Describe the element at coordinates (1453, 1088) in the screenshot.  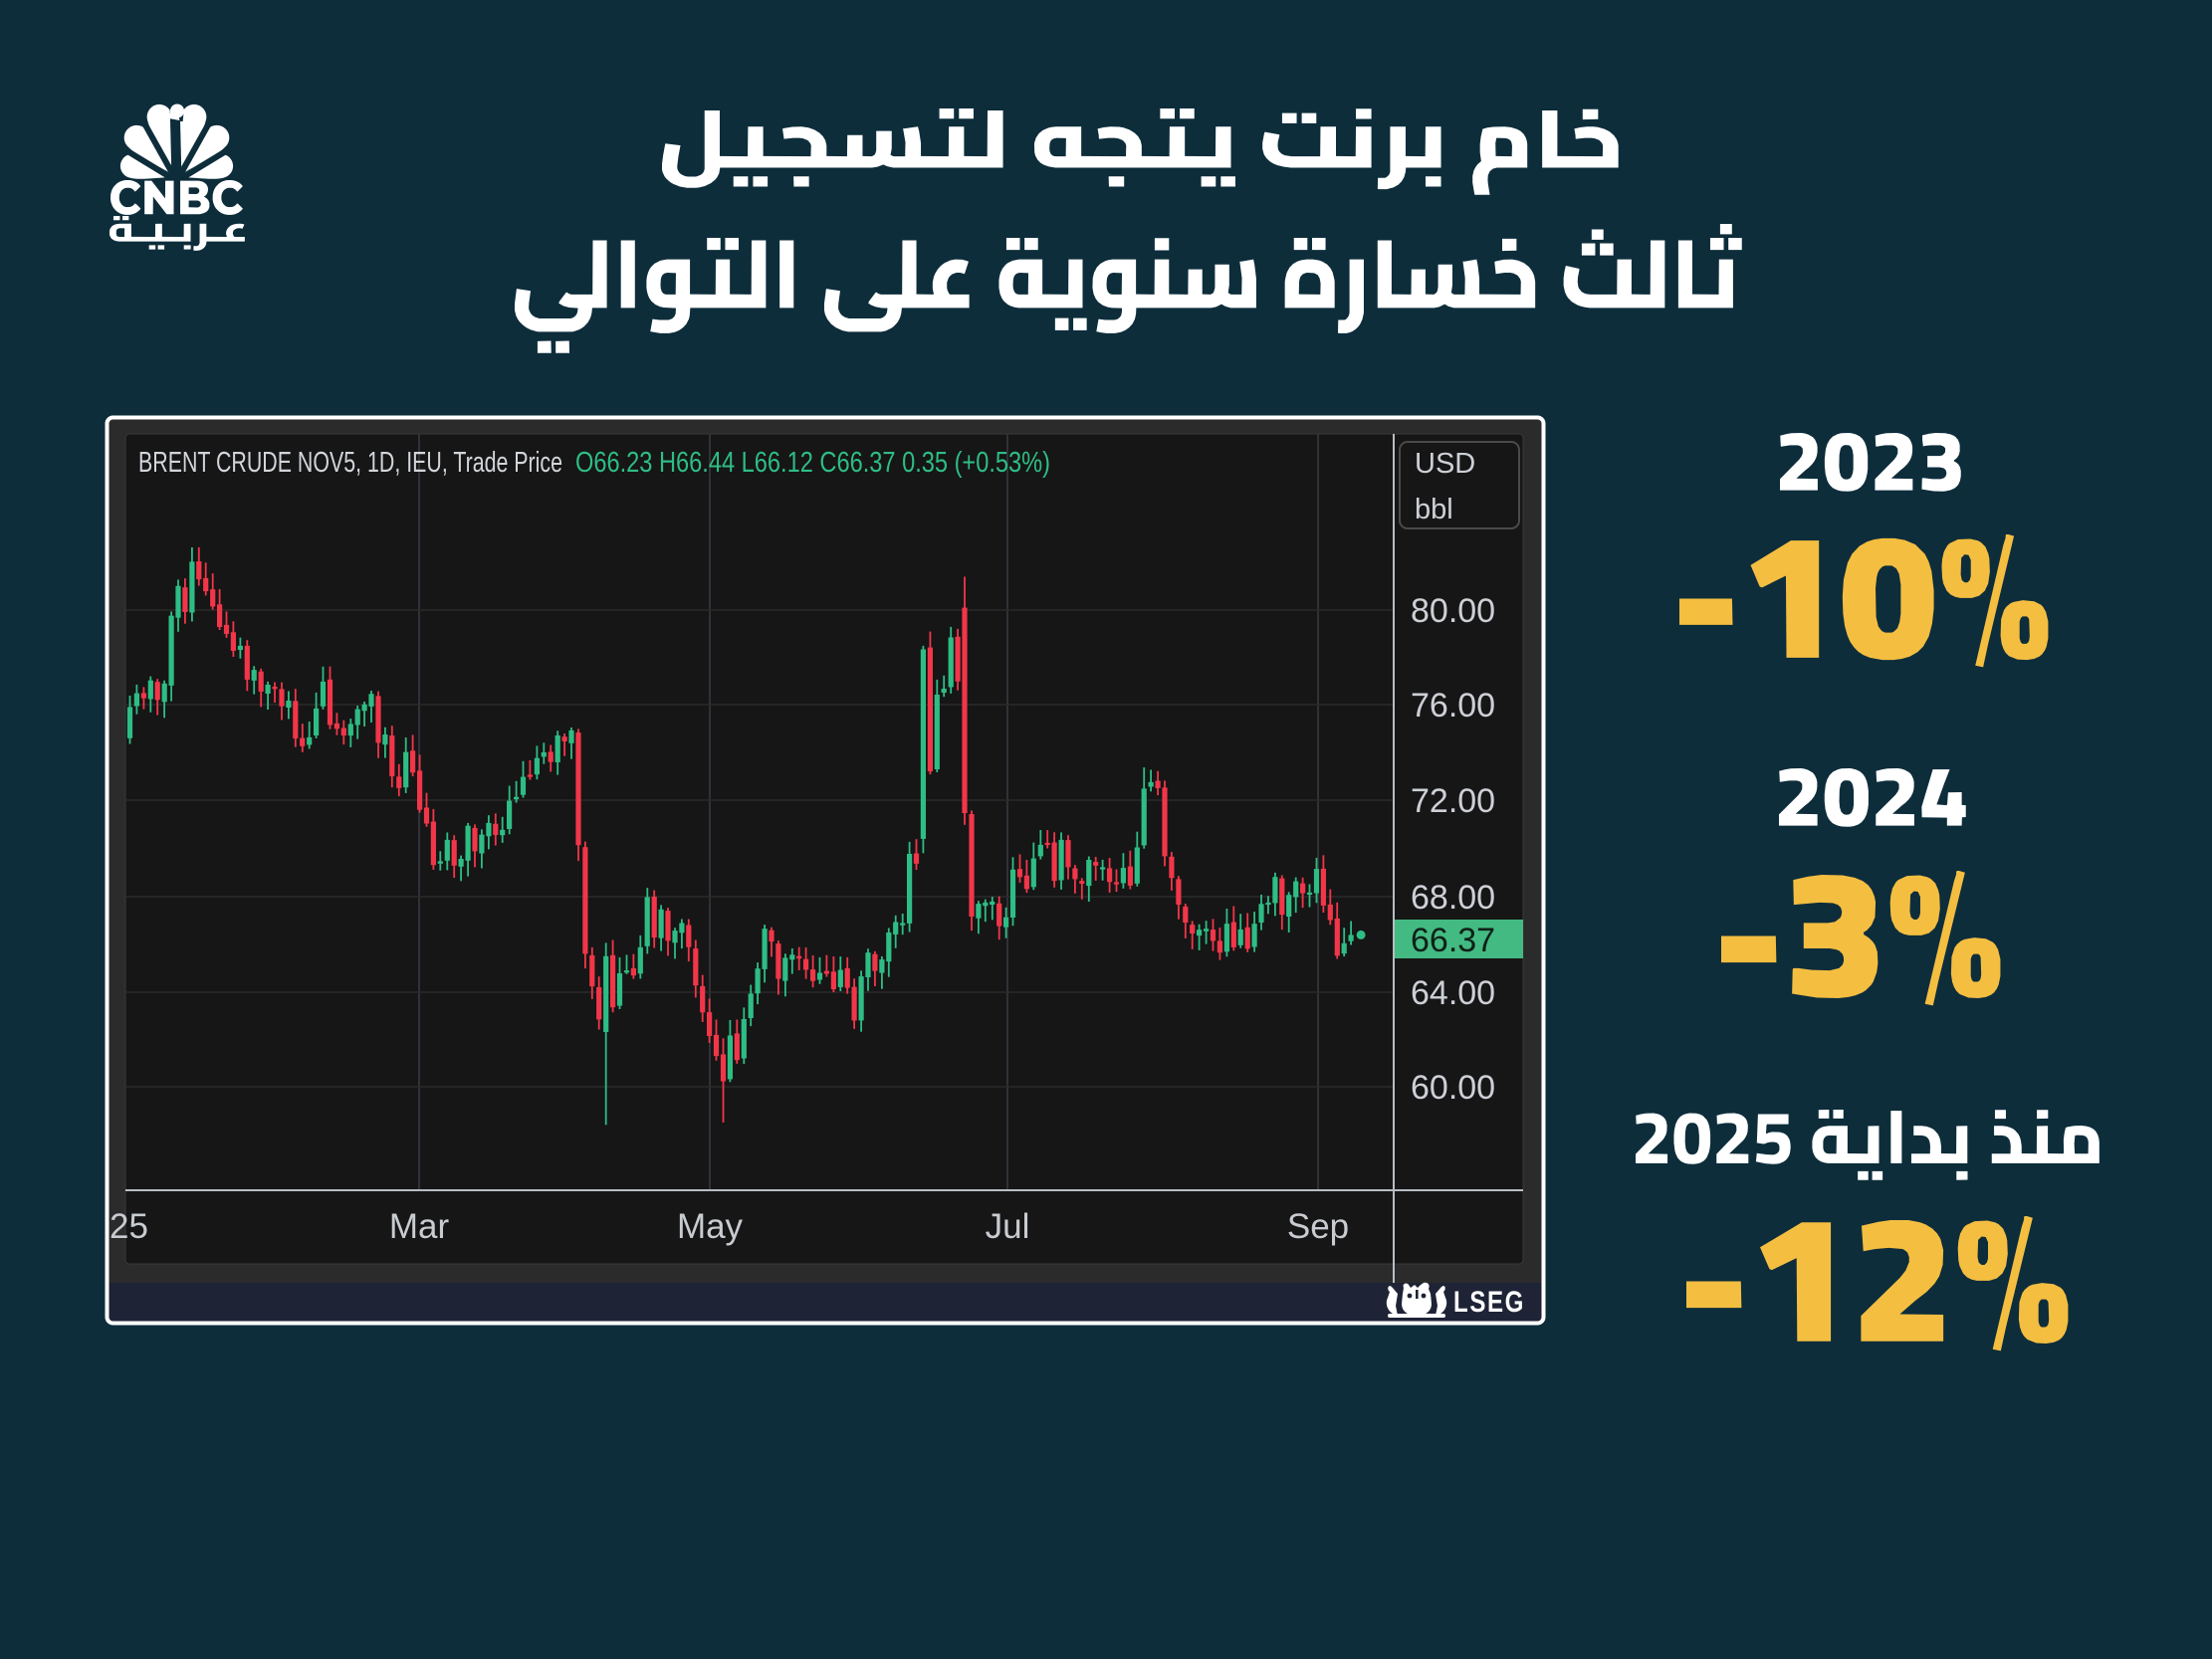
I see `svg-text: 60.00` at that location.